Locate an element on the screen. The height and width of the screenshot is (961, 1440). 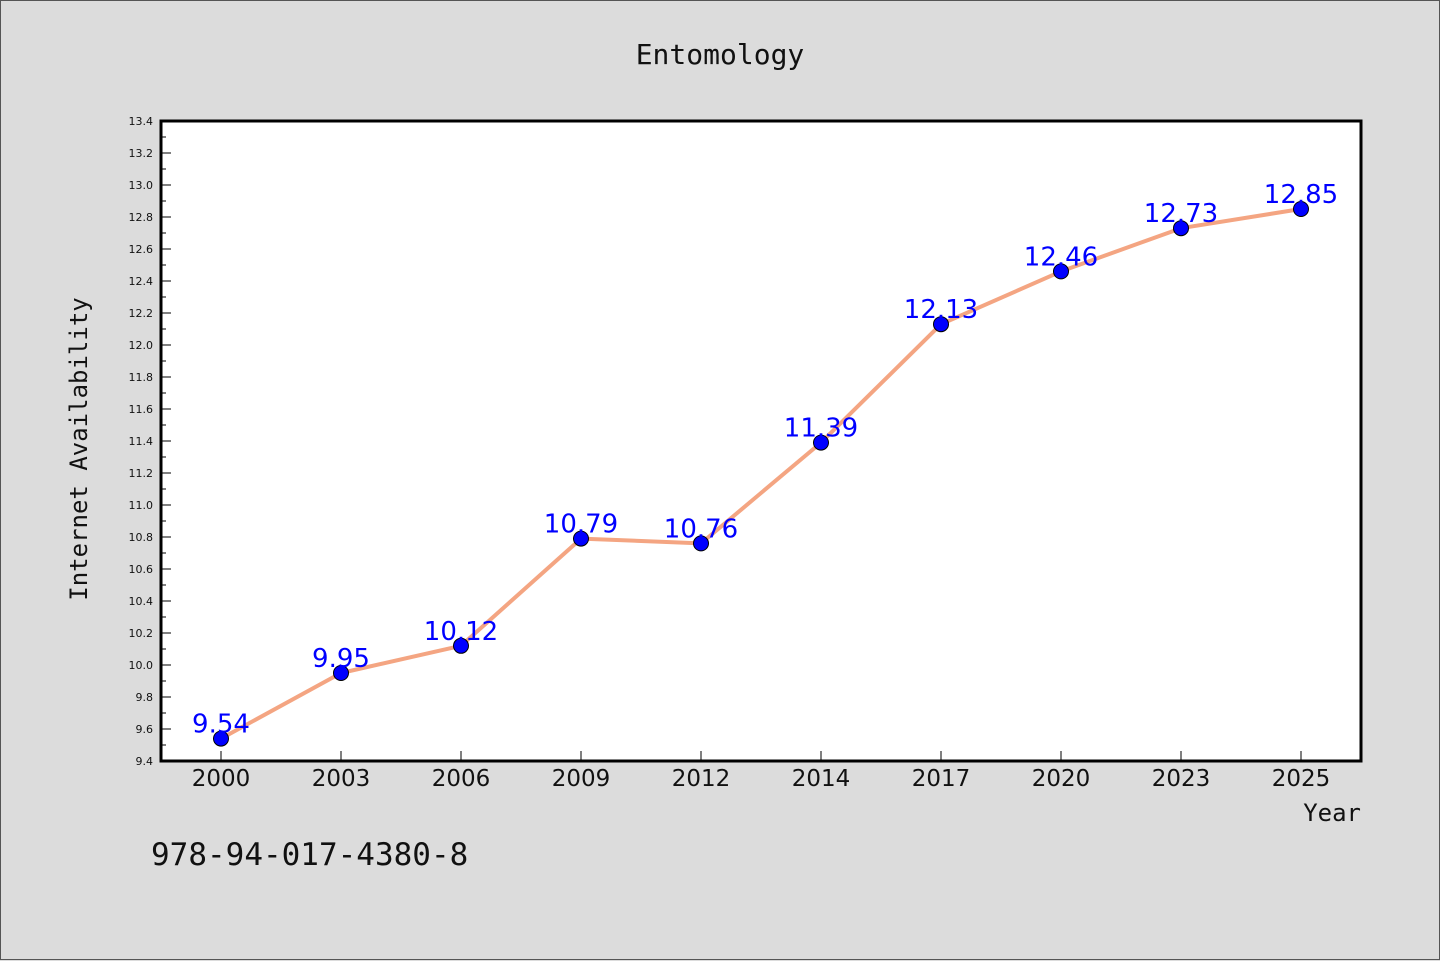
y-tick-label: 12.0 is located at coordinates (141, 345).